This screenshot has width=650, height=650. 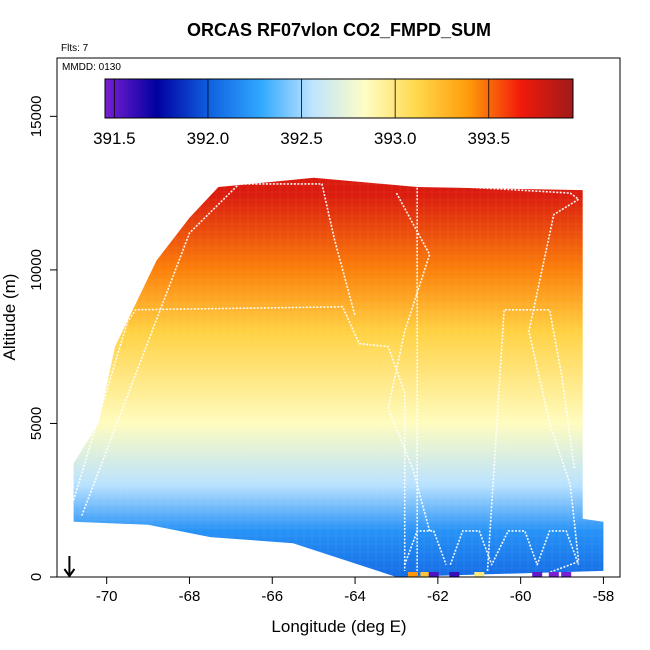 I want to click on y-tick-label: 5000, so click(x=36, y=423).